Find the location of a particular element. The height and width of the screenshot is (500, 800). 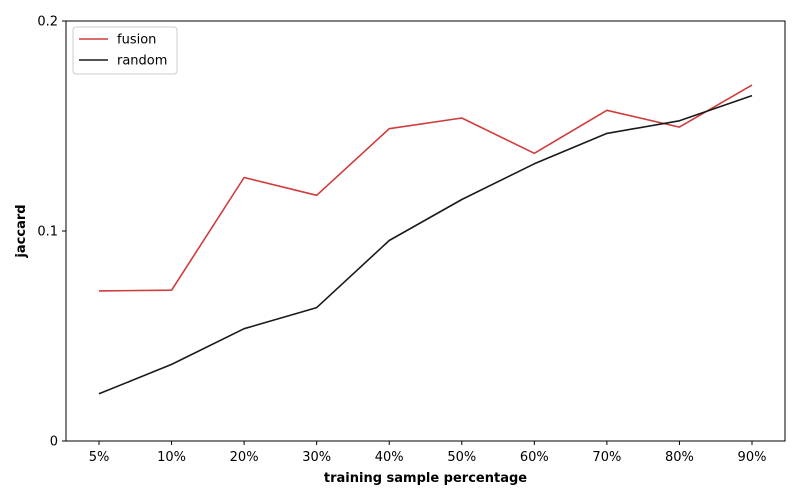

x-tick-label: 5% is located at coordinates (99, 457).